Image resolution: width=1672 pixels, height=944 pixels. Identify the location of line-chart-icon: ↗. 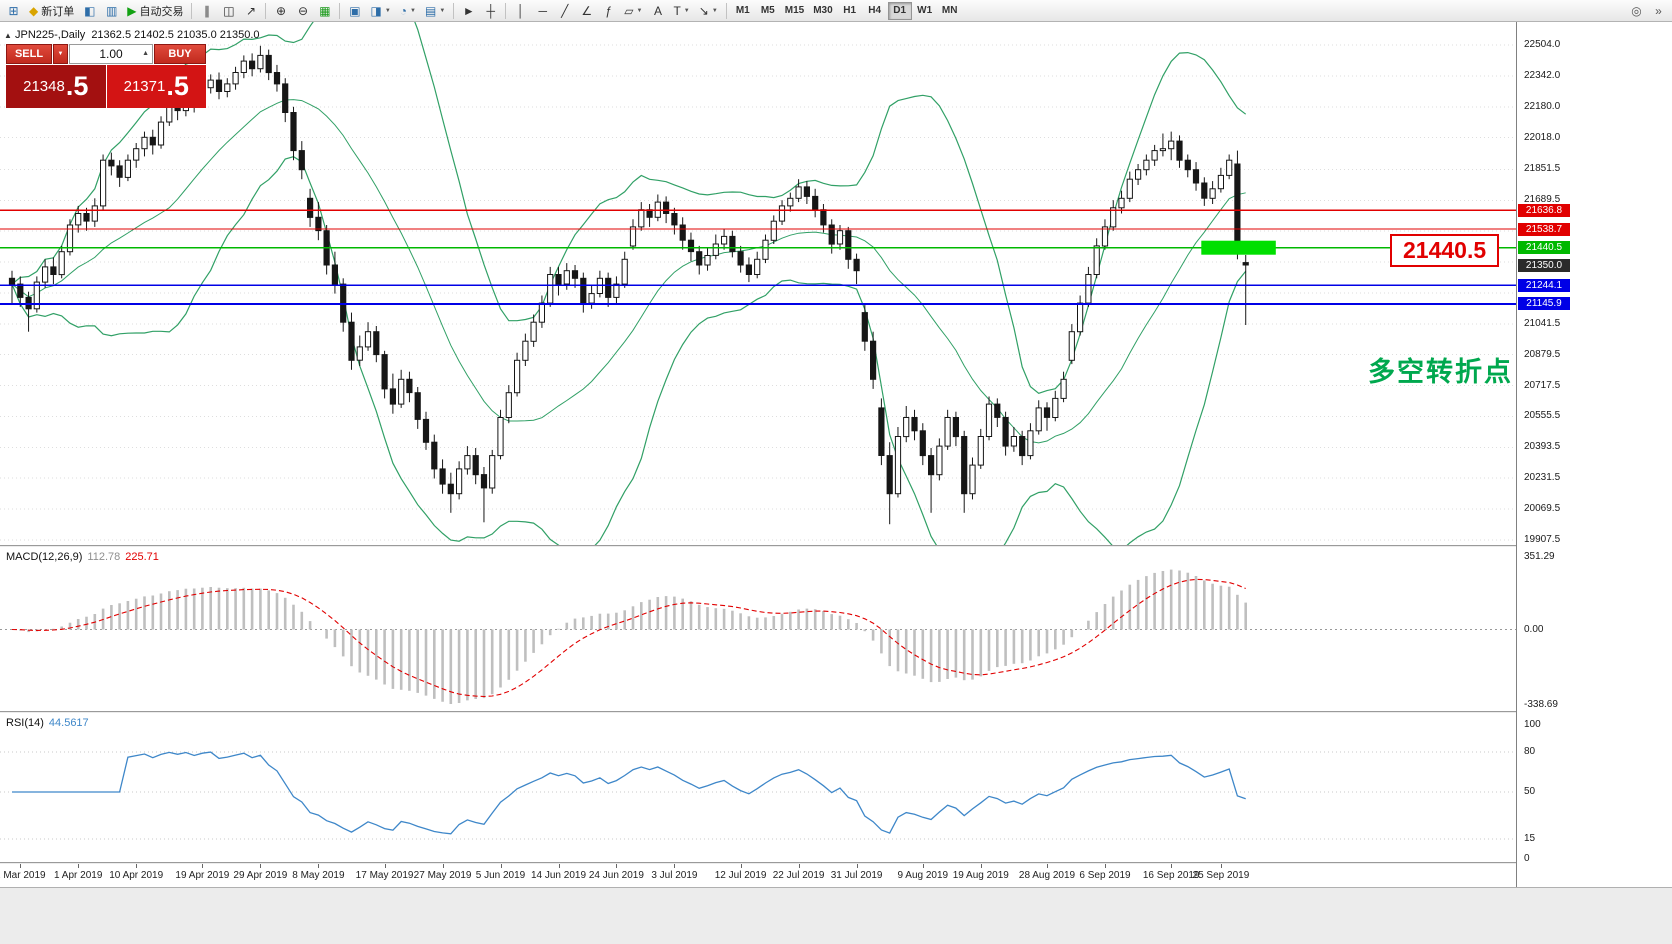
(250, 10).